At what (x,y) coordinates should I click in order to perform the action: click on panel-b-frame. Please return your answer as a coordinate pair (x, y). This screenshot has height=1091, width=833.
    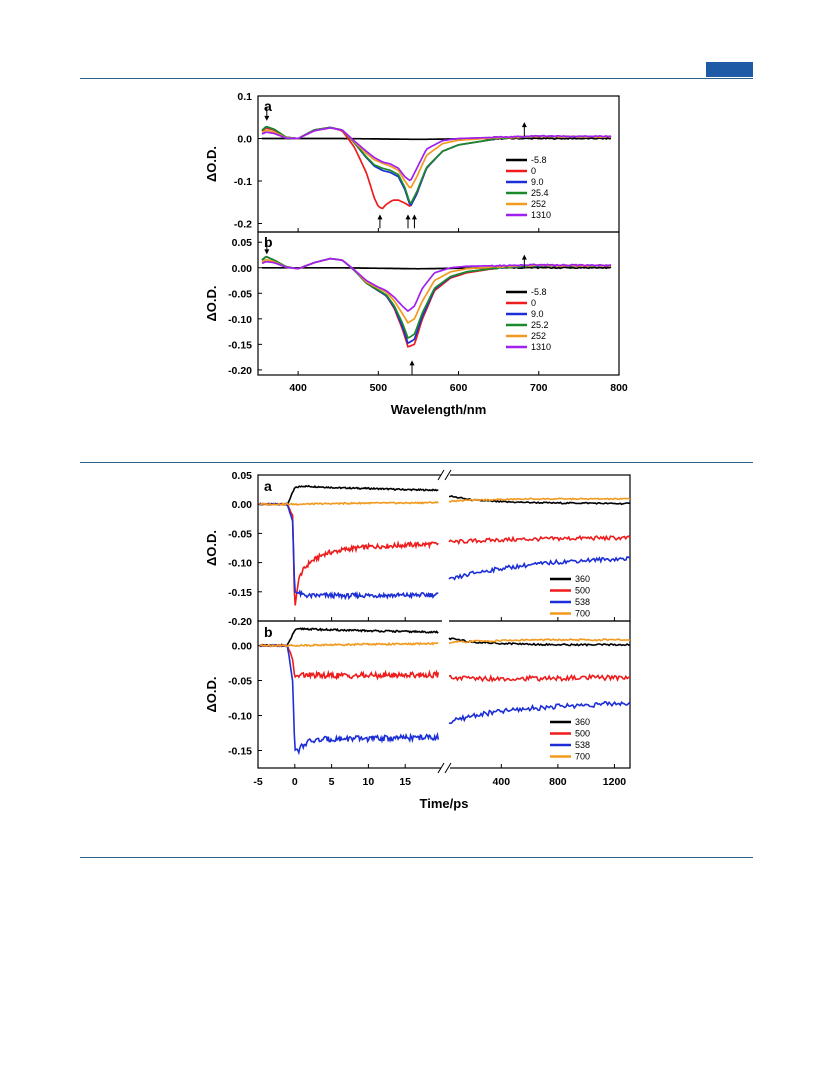
    Looking at the image, I should click on (438, 303).